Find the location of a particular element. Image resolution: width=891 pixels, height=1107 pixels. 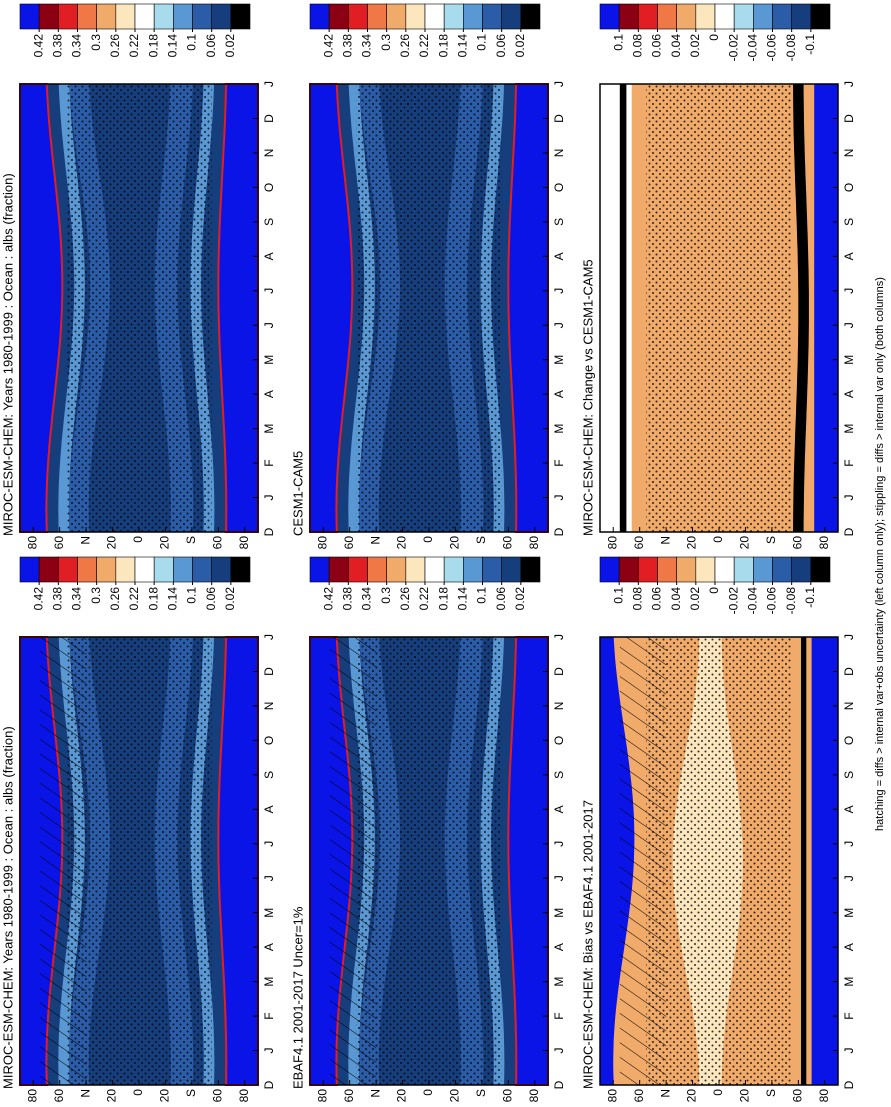

panel-title: EBAF4.1 2001-2017 Uncer=1% is located at coordinates (297, 997).